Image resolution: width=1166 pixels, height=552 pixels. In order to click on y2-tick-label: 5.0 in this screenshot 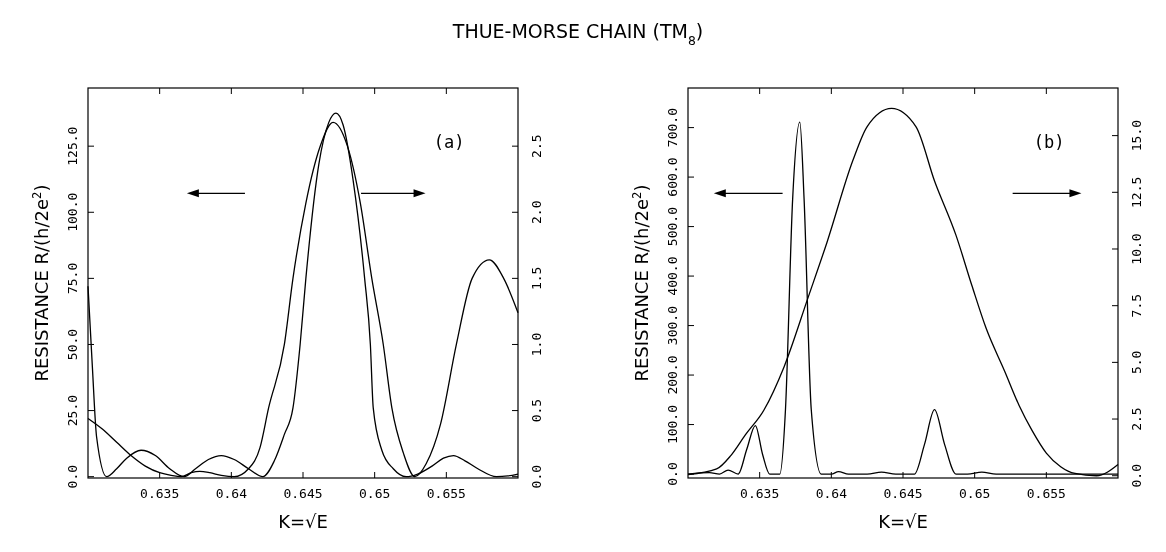, I will do `click(1136, 362)`.